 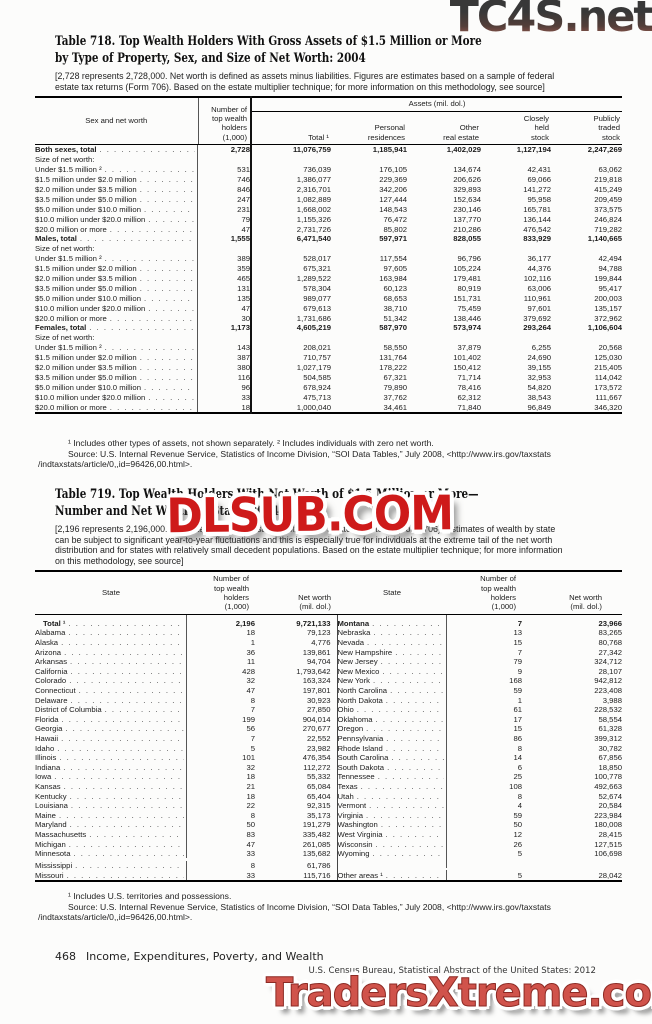 I want to click on row-label: Kentucky, so click(x=111, y=796).